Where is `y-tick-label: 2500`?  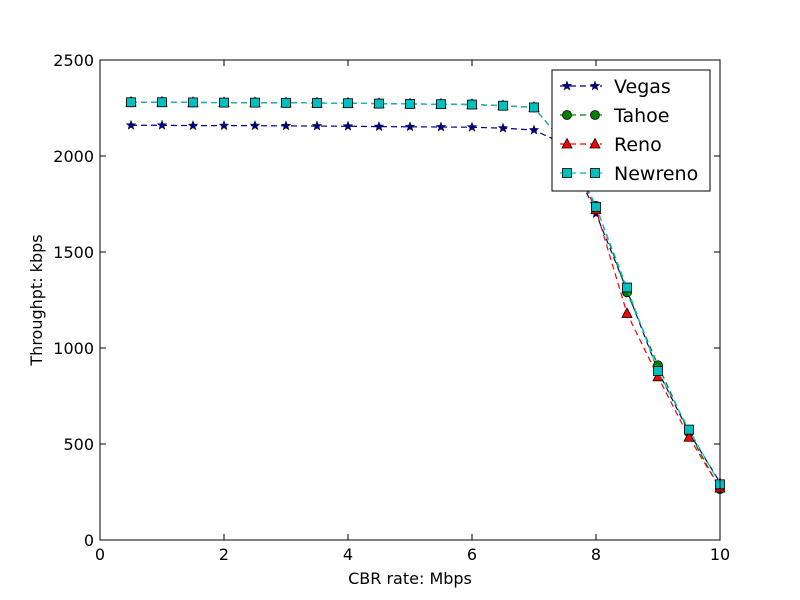 y-tick-label: 2500 is located at coordinates (73, 60).